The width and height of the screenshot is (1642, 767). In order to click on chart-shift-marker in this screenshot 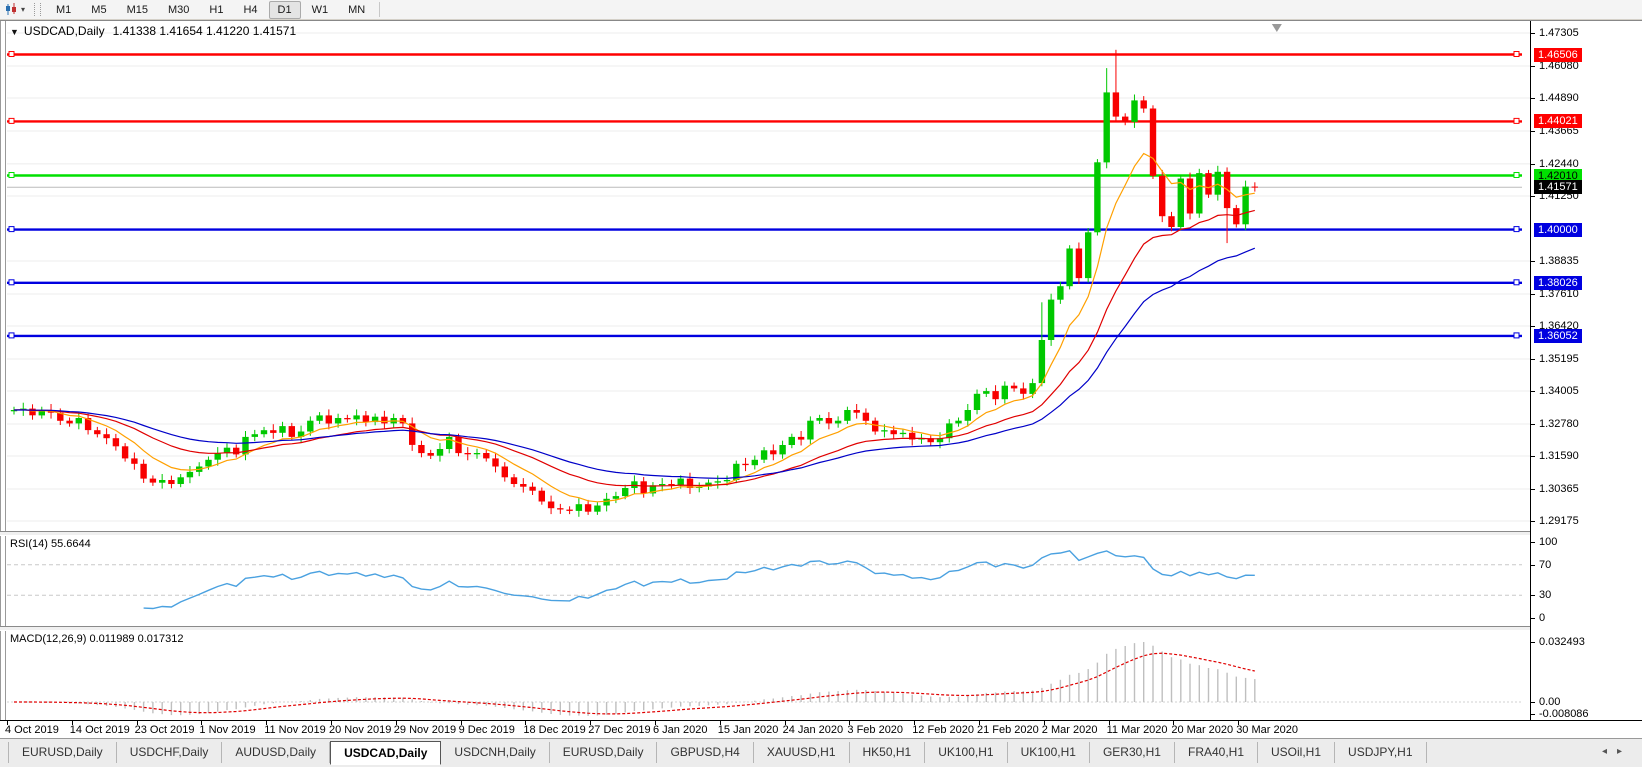, I will do `click(1276, 28)`.